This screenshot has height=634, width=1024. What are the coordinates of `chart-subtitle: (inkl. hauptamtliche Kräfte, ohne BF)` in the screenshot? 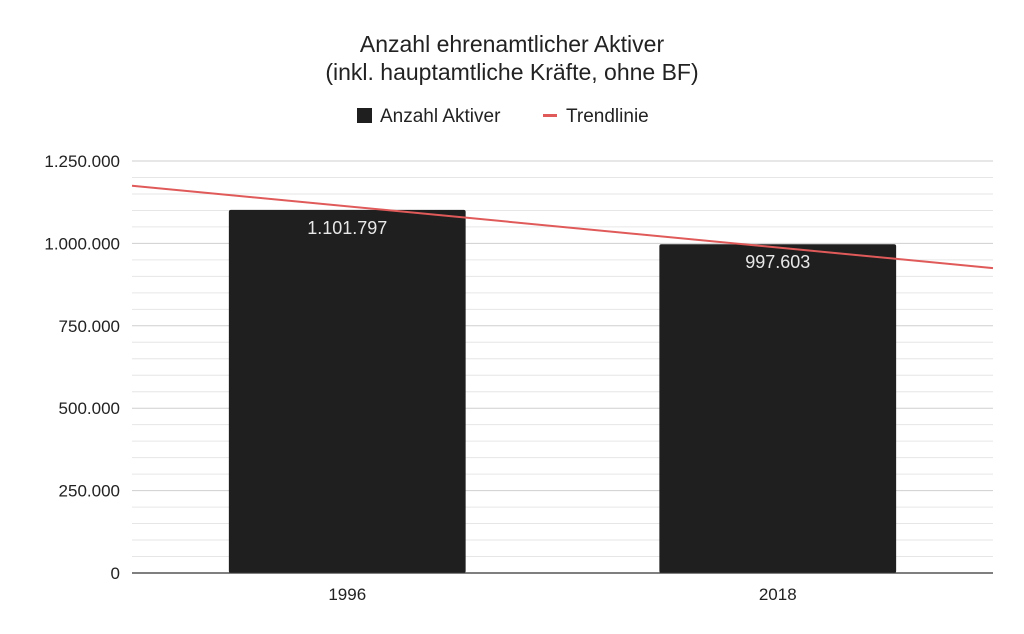 It's located at (511, 72).